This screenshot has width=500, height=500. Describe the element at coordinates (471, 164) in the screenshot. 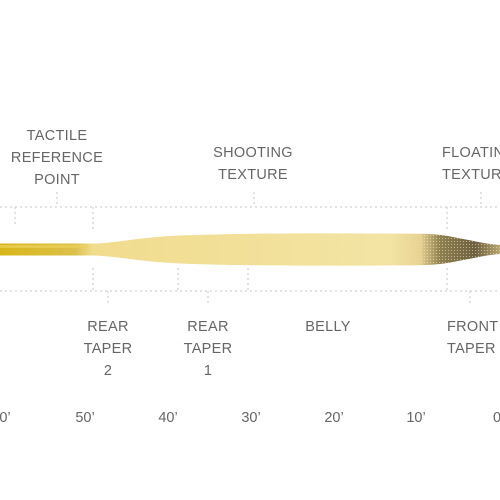

I see `label-floating-texture: FLOATIN TEXTUR` at that location.